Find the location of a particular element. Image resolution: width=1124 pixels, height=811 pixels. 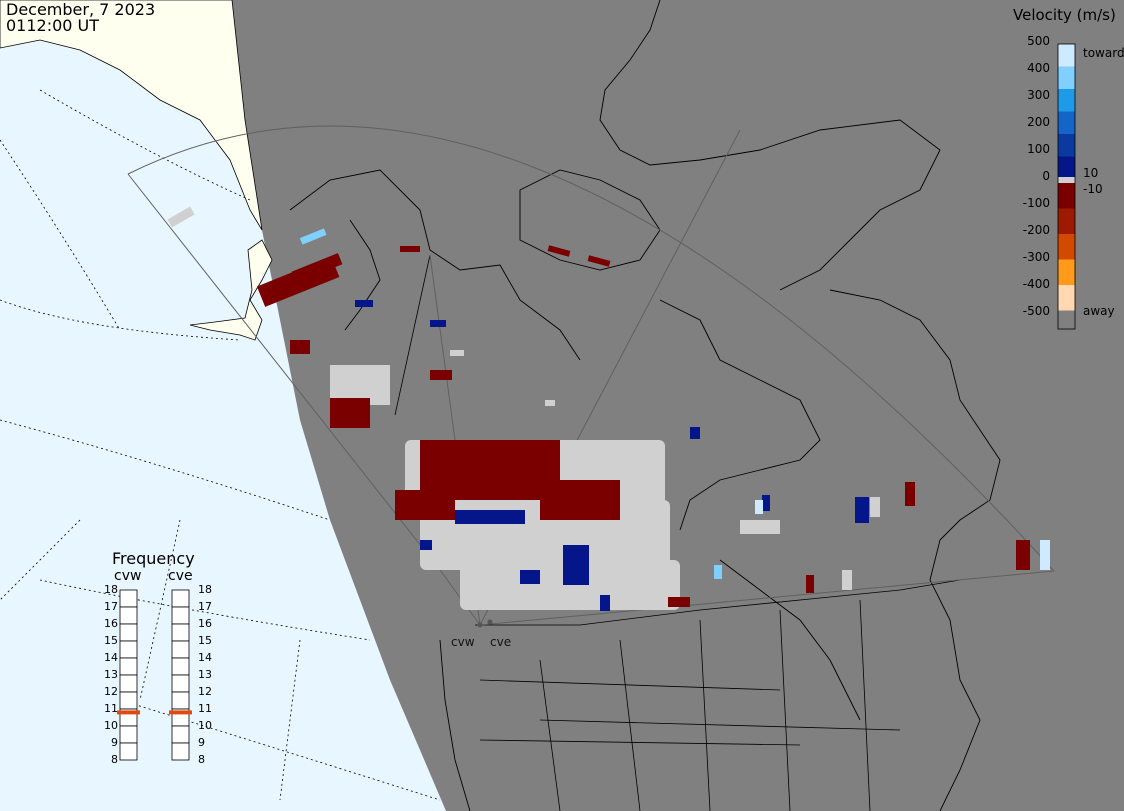

colorbar-tick-label: -300 is located at coordinates (1036, 257).